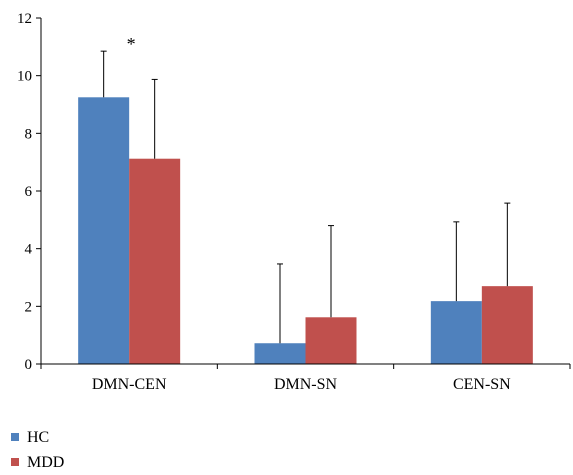 Image resolution: width=573 pixels, height=475 pixels. What do you see at coordinates (507, 325) in the screenshot?
I see `bar-mdd-cen-sn` at bounding box center [507, 325].